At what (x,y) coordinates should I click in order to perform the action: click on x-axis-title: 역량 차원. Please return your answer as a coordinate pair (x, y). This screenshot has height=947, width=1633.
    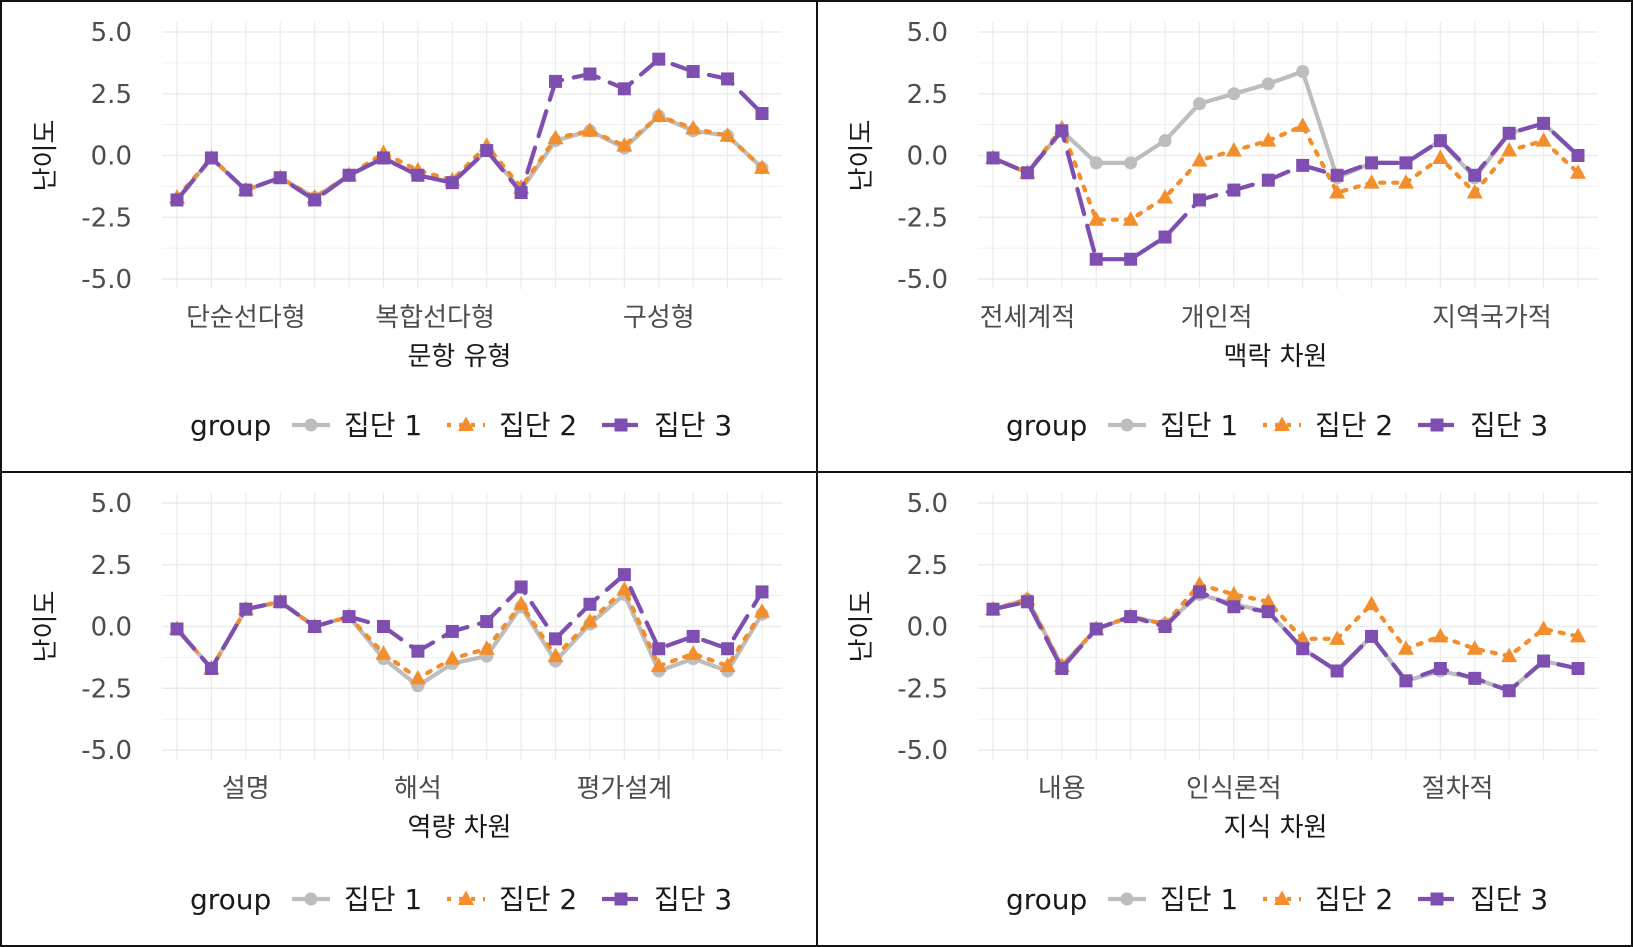
    Looking at the image, I should click on (460, 828).